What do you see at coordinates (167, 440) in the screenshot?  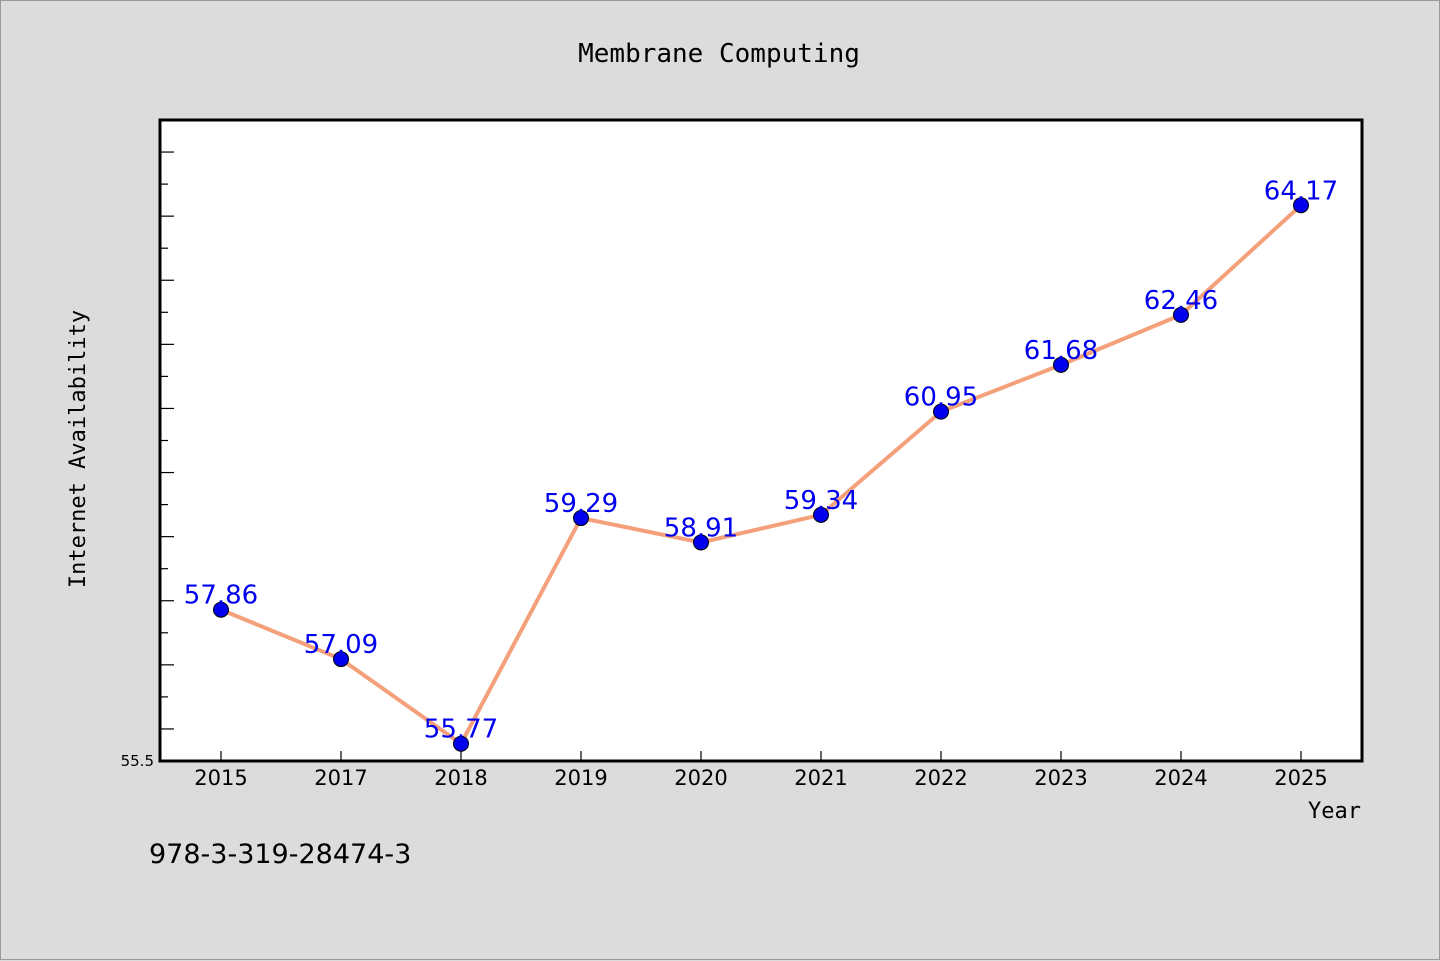 I see `y-axis-ticks` at bounding box center [167, 440].